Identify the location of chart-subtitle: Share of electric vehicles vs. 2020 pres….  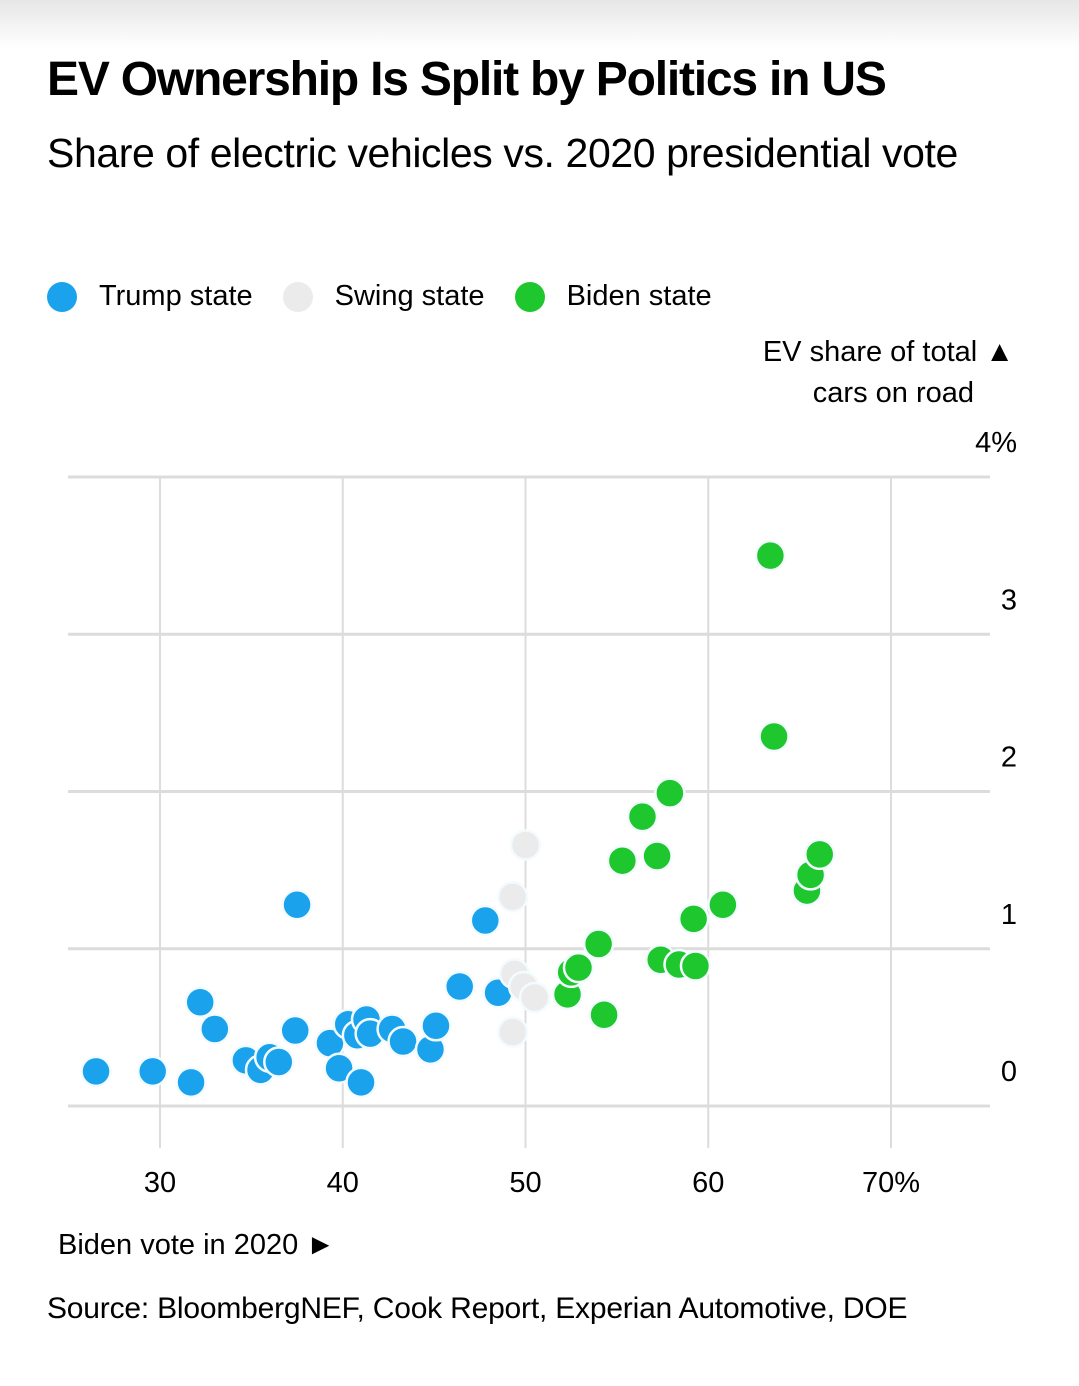
(502, 153).